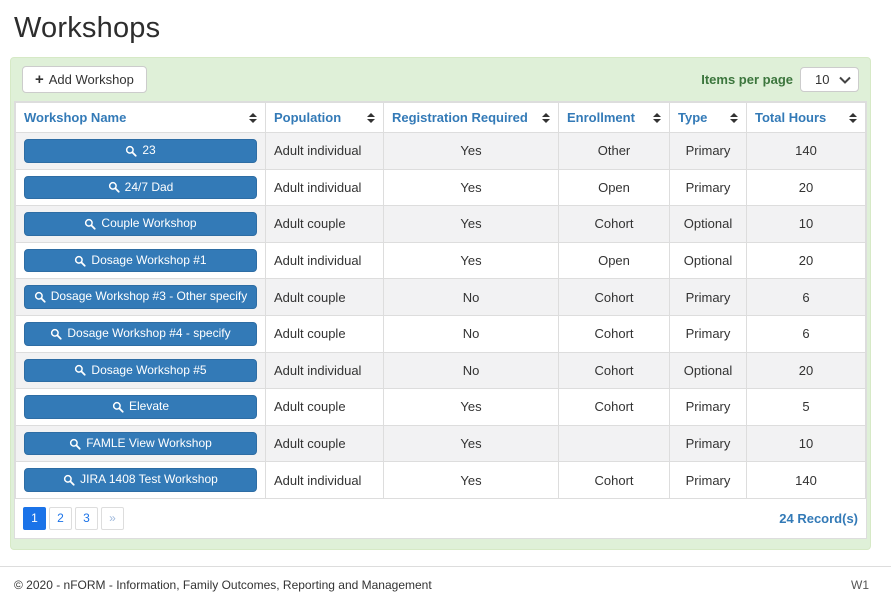 The width and height of the screenshot is (891, 606). I want to click on items-per-page-select: 10, so click(829, 79).